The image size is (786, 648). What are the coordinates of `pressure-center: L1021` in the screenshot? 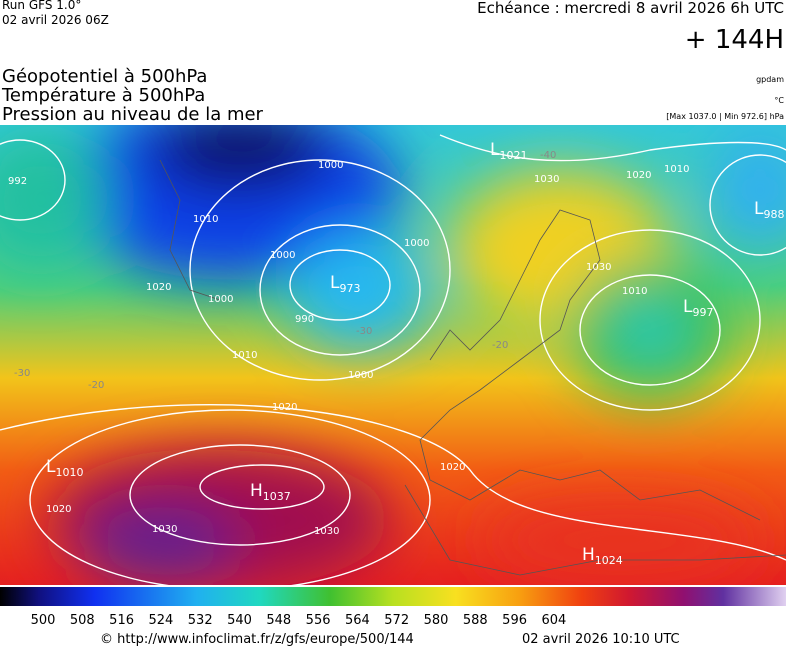 It's located at (508, 151).